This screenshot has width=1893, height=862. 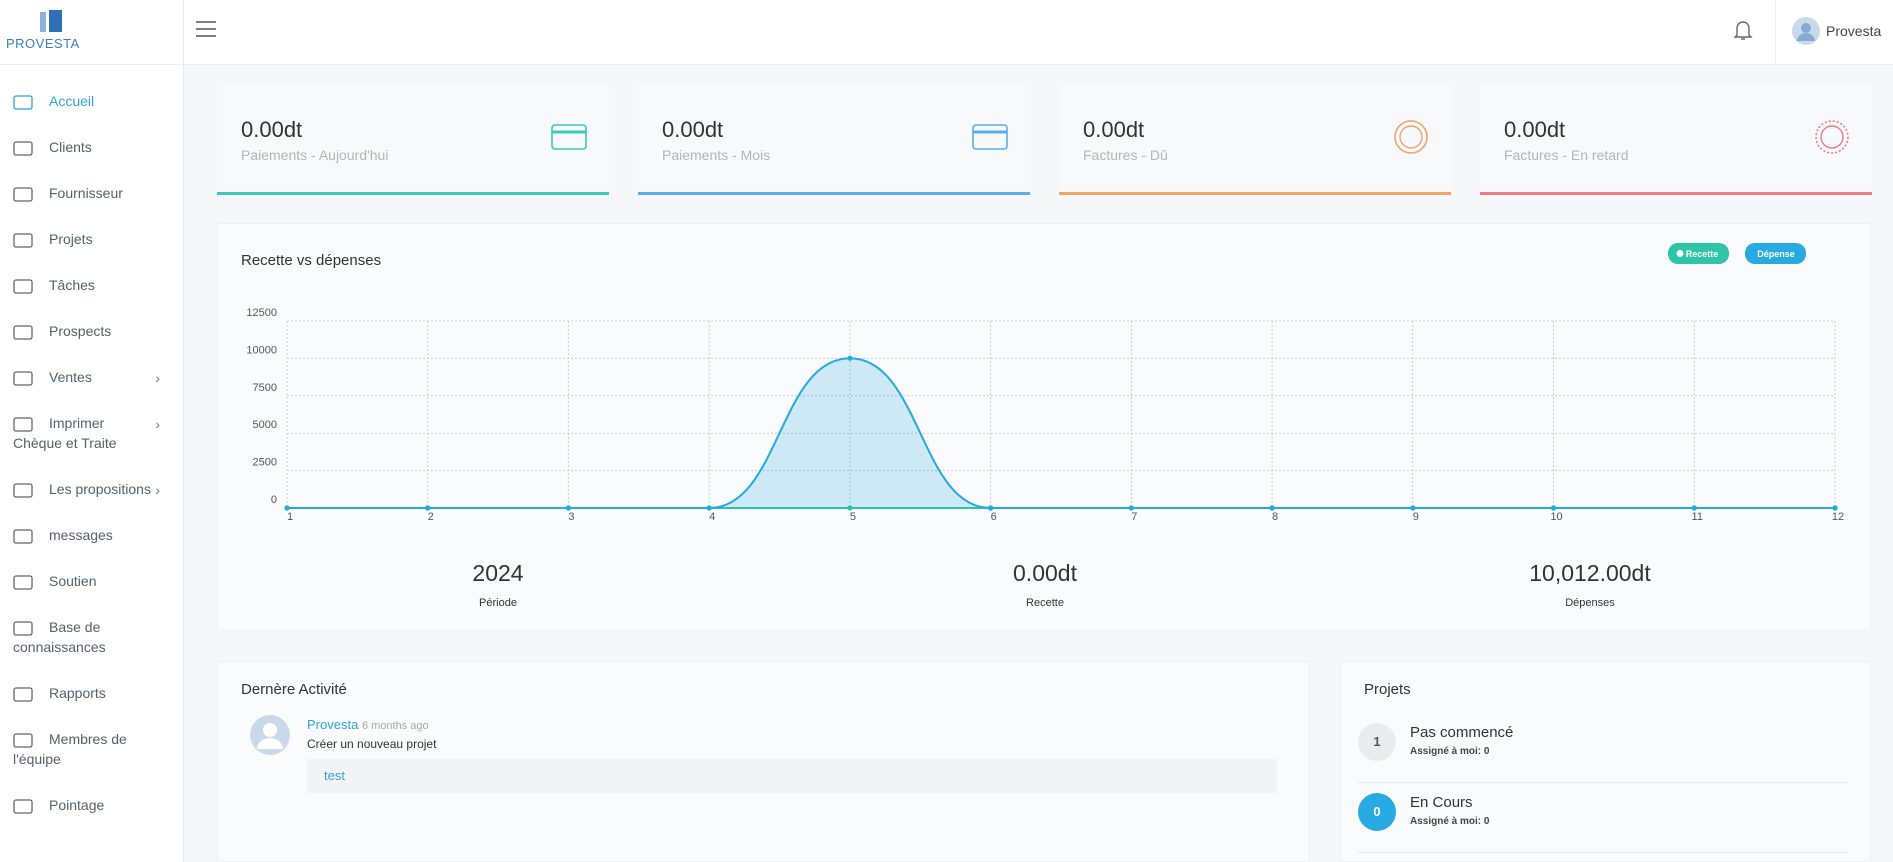 What do you see at coordinates (72, 101) in the screenshot?
I see `menu-label: Accueil` at bounding box center [72, 101].